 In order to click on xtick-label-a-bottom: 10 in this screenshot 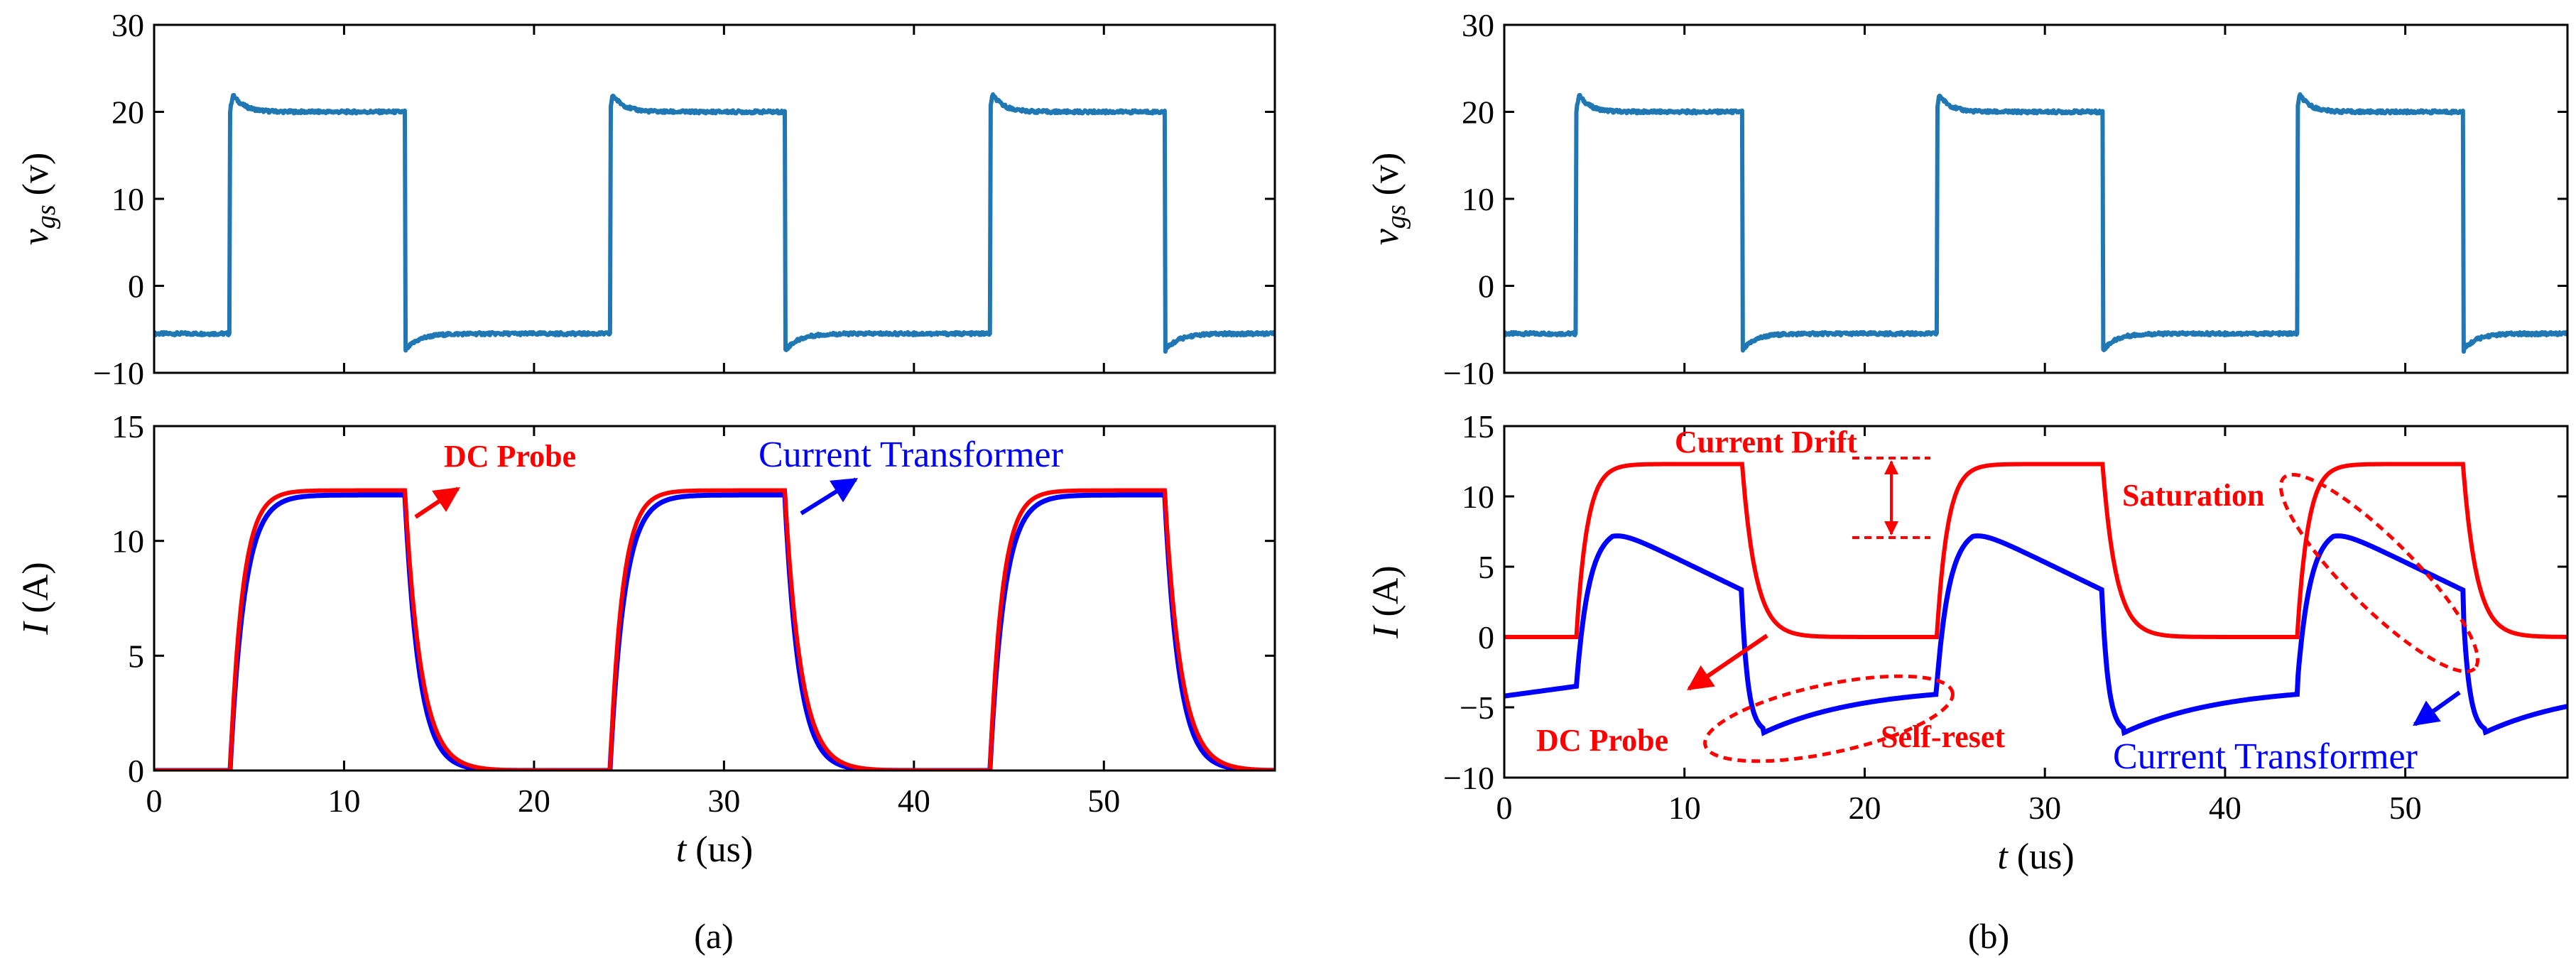, I will do `click(343, 801)`.